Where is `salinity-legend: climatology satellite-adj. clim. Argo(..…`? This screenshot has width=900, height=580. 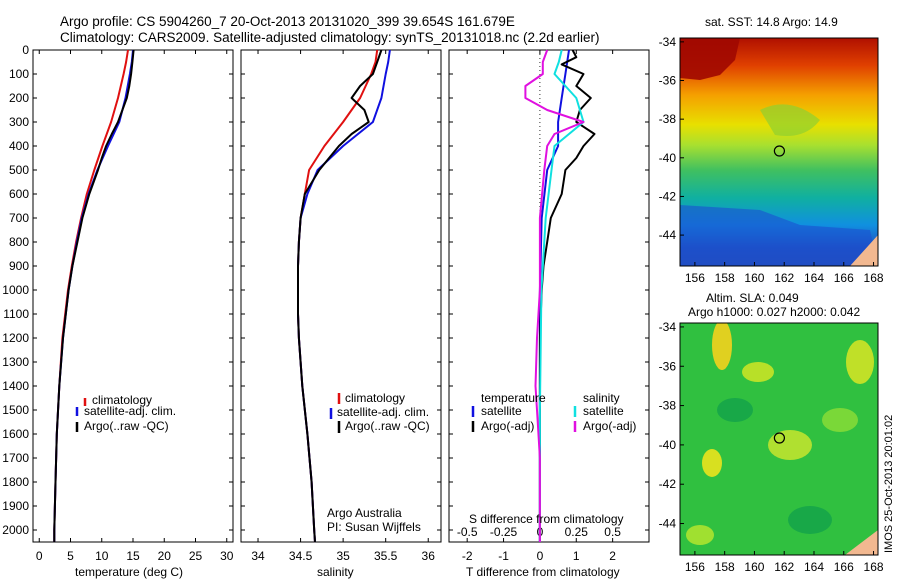
salinity-legend: climatology satellite-adj. clim. Argo(..… is located at coordinates (379, 412).